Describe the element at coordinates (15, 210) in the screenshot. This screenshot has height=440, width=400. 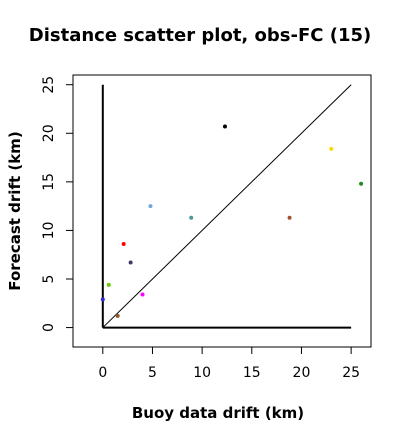
I see `y-axis-label: Forecast drift (km)` at that location.